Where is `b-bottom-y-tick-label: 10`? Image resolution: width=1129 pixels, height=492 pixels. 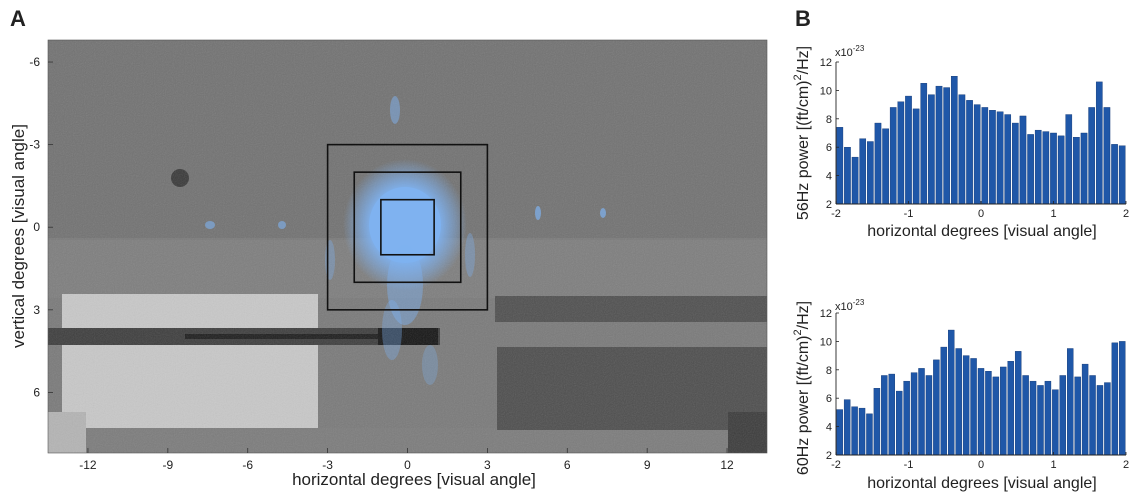 b-bottom-y-tick-label: 10 is located at coordinates (826, 342).